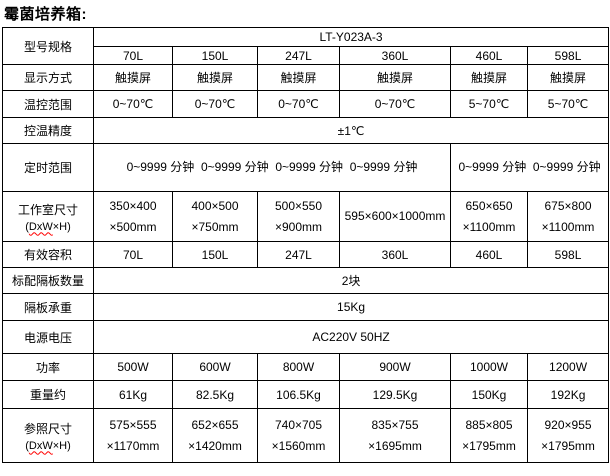 The width and height of the screenshot is (610, 476). What do you see at coordinates (215, 435) in the screenshot?
I see `spec-value-cell: 652×655 ×1420mm` at bounding box center [215, 435].